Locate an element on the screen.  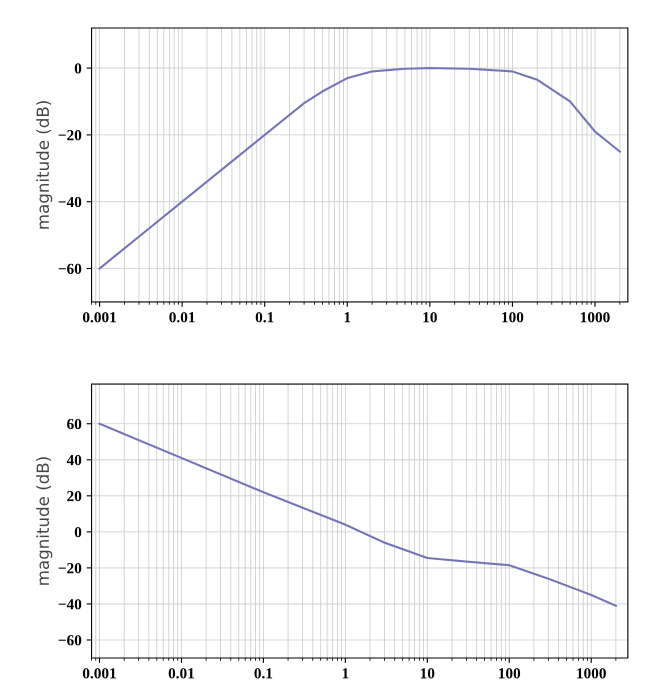
y-tick-label: 60 is located at coordinates (74, 424).